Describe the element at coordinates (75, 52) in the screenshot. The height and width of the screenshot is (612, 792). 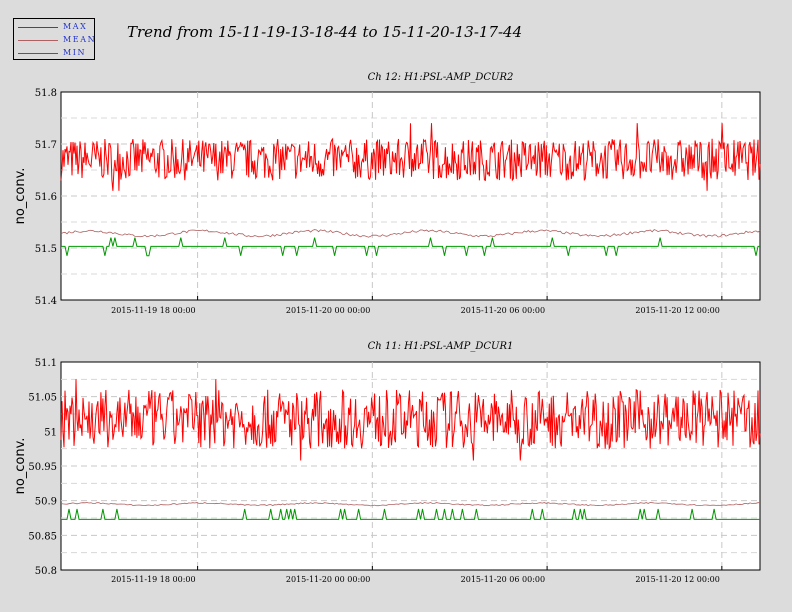
I see `legend-label-min: MIN` at that location.